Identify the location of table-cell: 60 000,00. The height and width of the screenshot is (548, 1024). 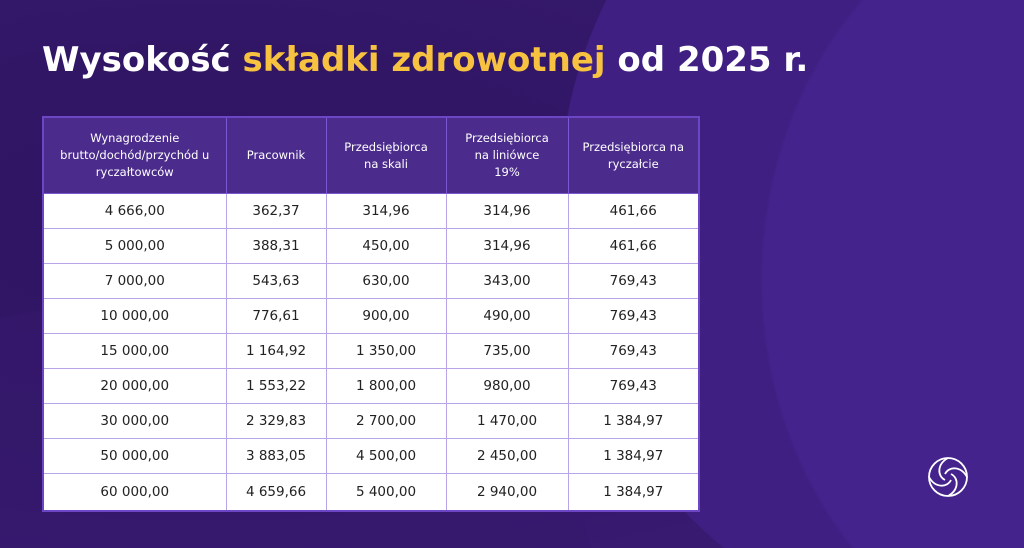
(134, 492).